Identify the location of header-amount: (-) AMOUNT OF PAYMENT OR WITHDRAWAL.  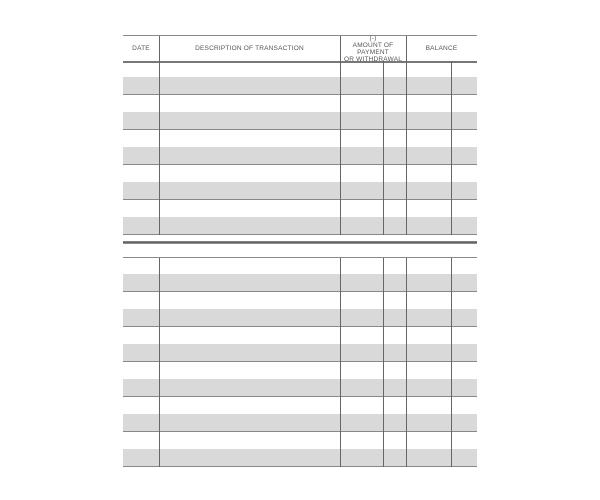
(373, 48).